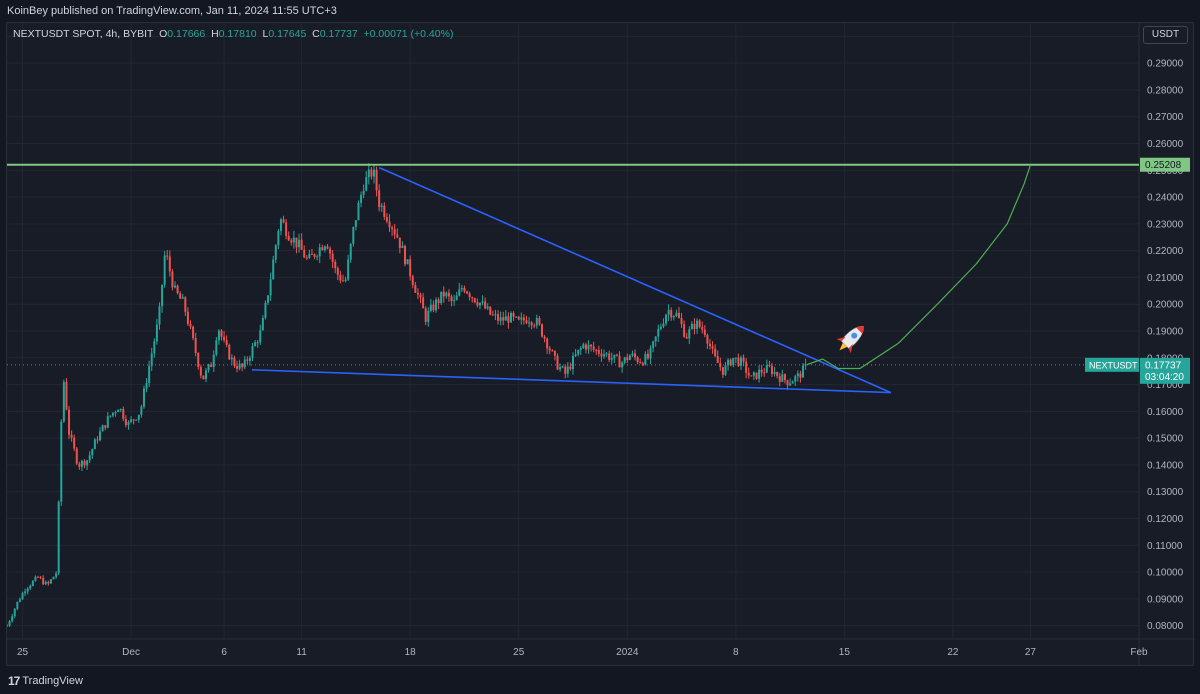 This screenshot has height=694, width=1200. Describe the element at coordinates (1165, 90) in the screenshot. I see `y-tick-label: 0.28000` at that location.